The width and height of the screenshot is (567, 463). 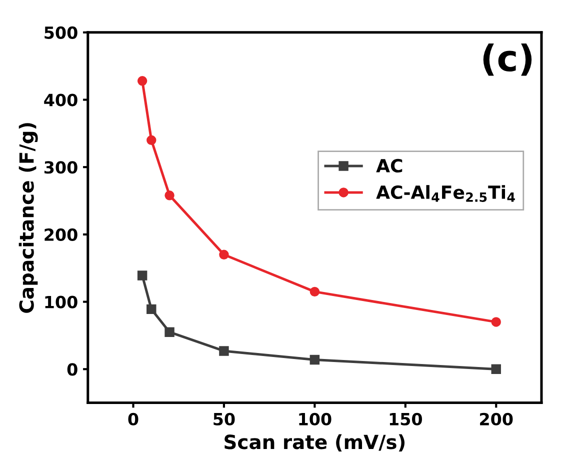 What do you see at coordinates (445, 193) in the screenshot?
I see `legend-label: AC-Al$_{4}$Fe$_{2.5}$Ti$_{4}$` at bounding box center [445, 193].